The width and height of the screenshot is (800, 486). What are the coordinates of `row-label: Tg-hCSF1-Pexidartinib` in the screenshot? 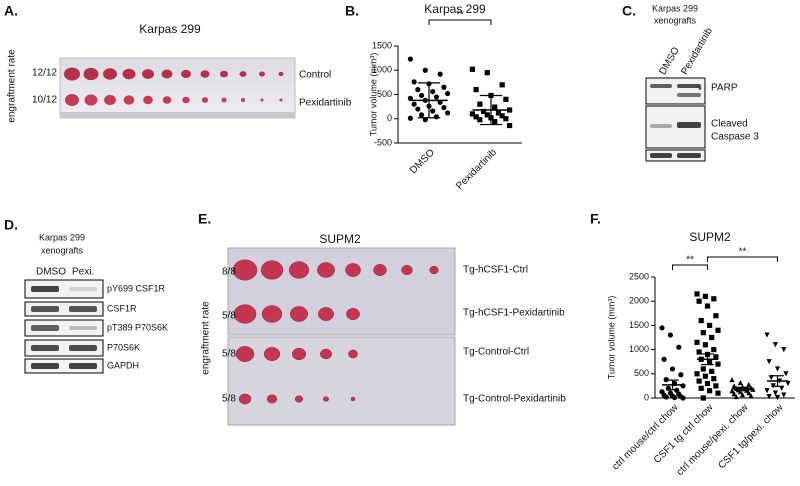 It's located at (514, 313).